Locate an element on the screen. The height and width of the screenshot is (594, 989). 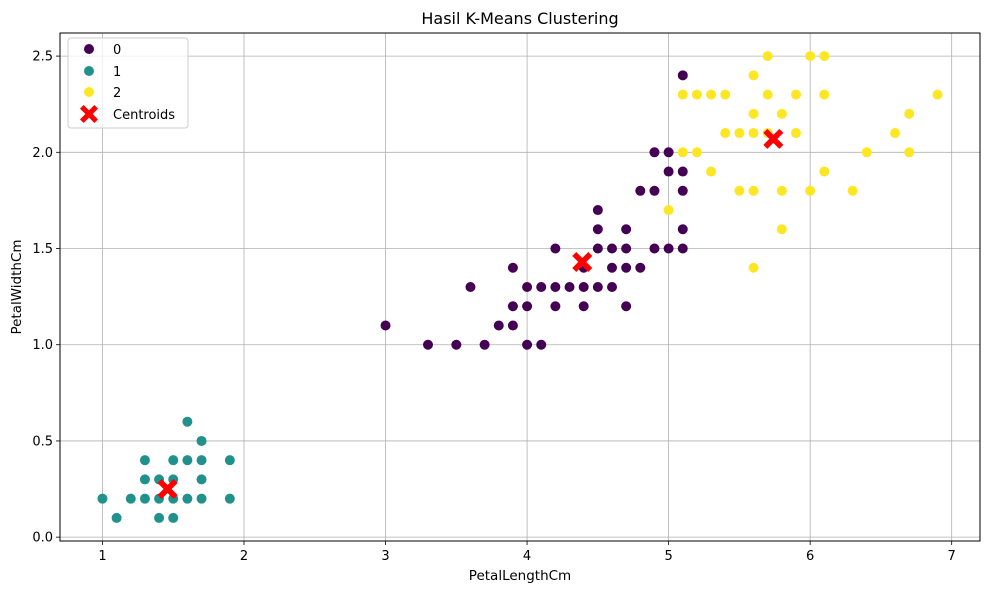
legend-box is located at coordinates (128, 83).